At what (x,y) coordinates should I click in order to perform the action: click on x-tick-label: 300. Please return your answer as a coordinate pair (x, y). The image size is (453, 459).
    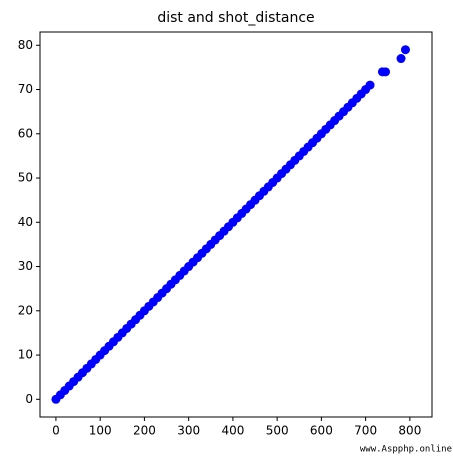
    Looking at the image, I should click on (188, 431).